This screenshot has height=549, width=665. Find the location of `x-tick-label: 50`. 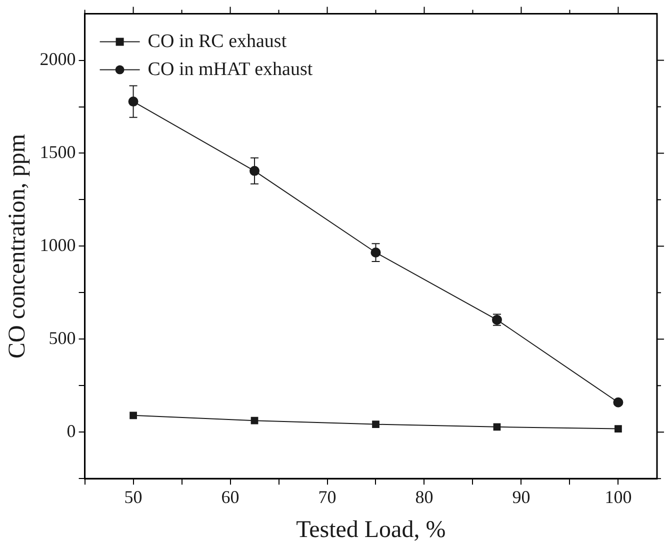

x-tick-label: 50 is located at coordinates (133, 497).